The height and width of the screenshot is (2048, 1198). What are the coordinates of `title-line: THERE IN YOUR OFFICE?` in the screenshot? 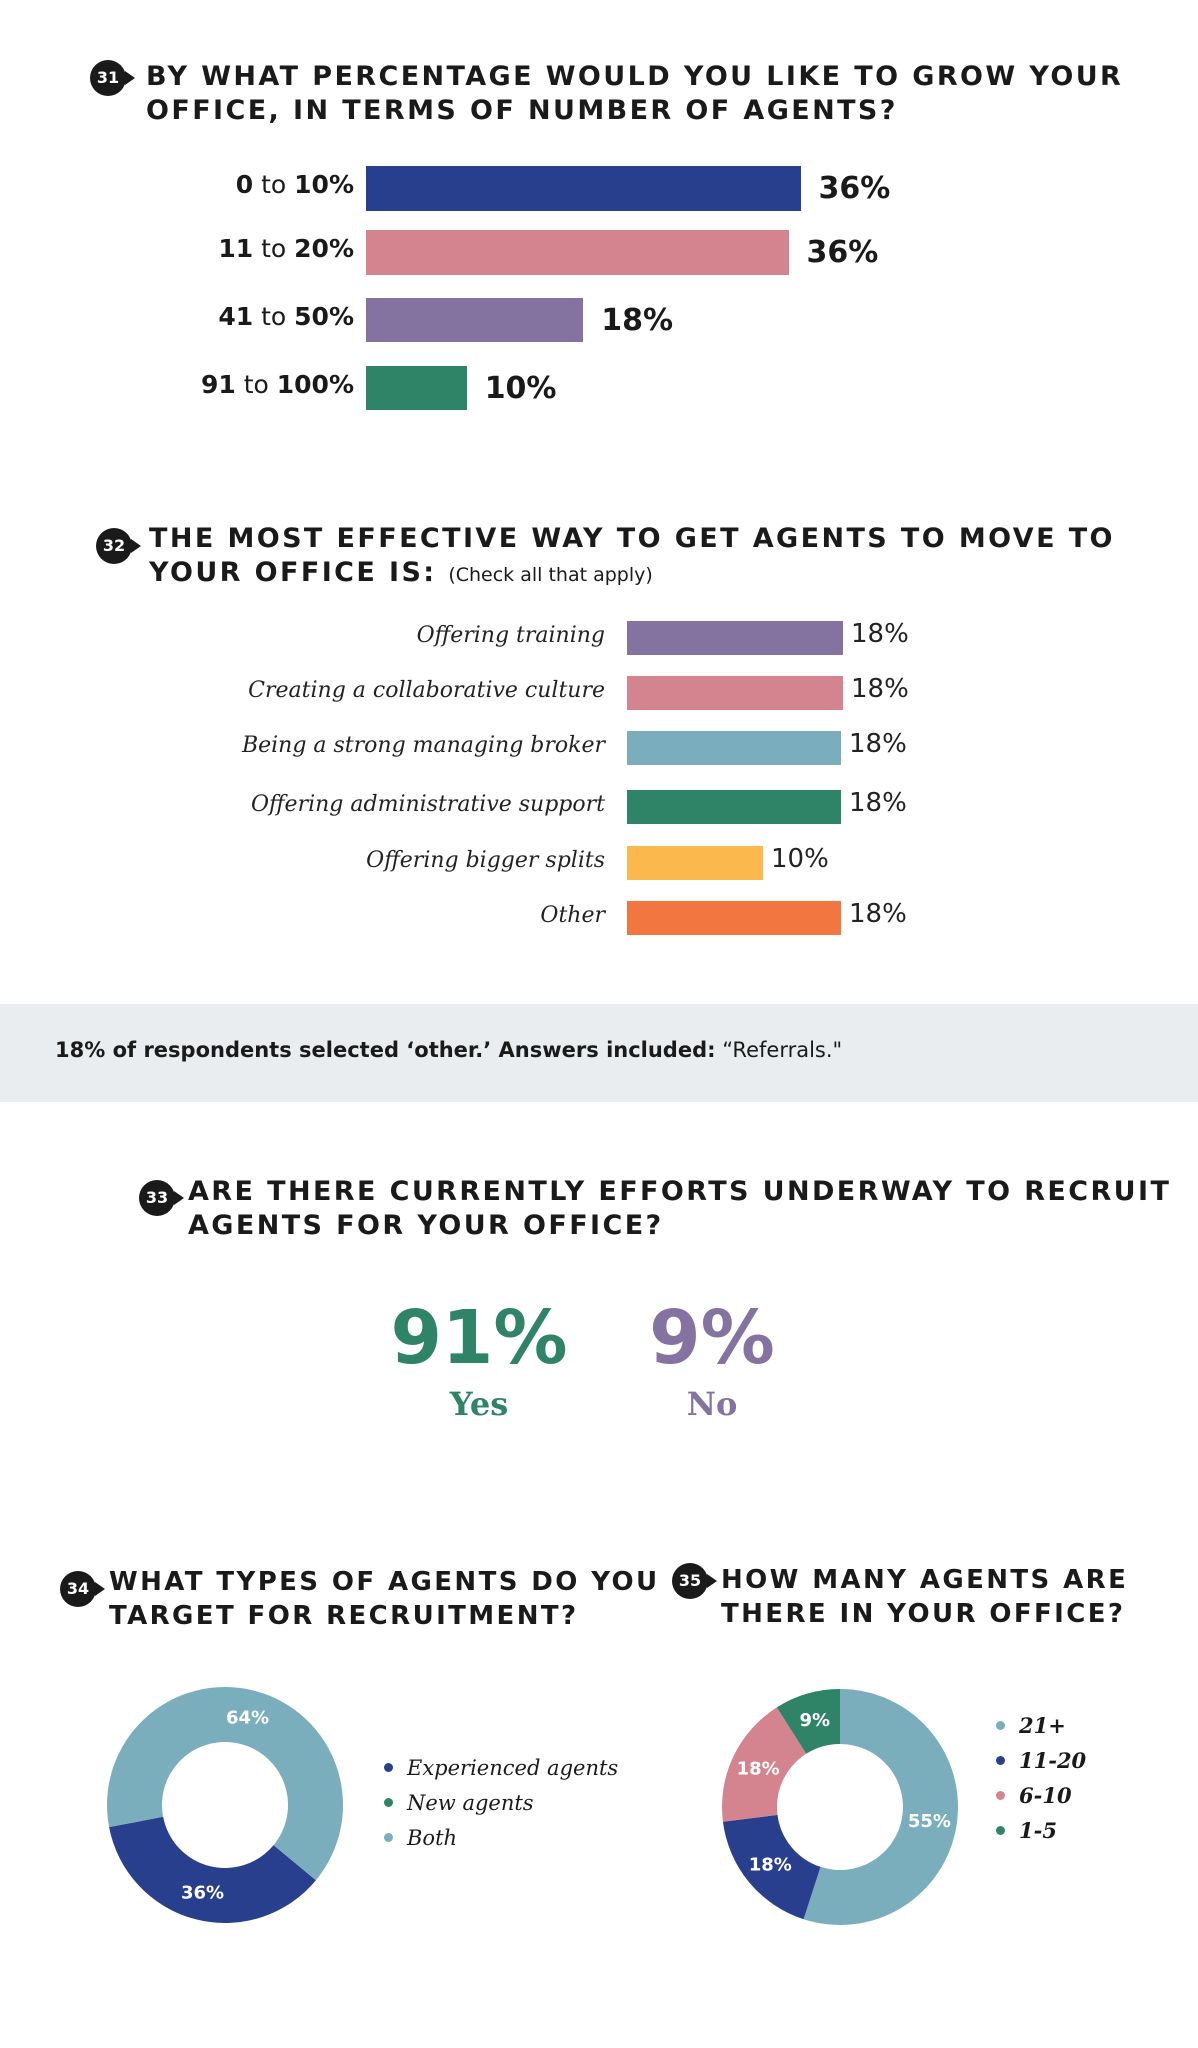 It's located at (923, 1614).